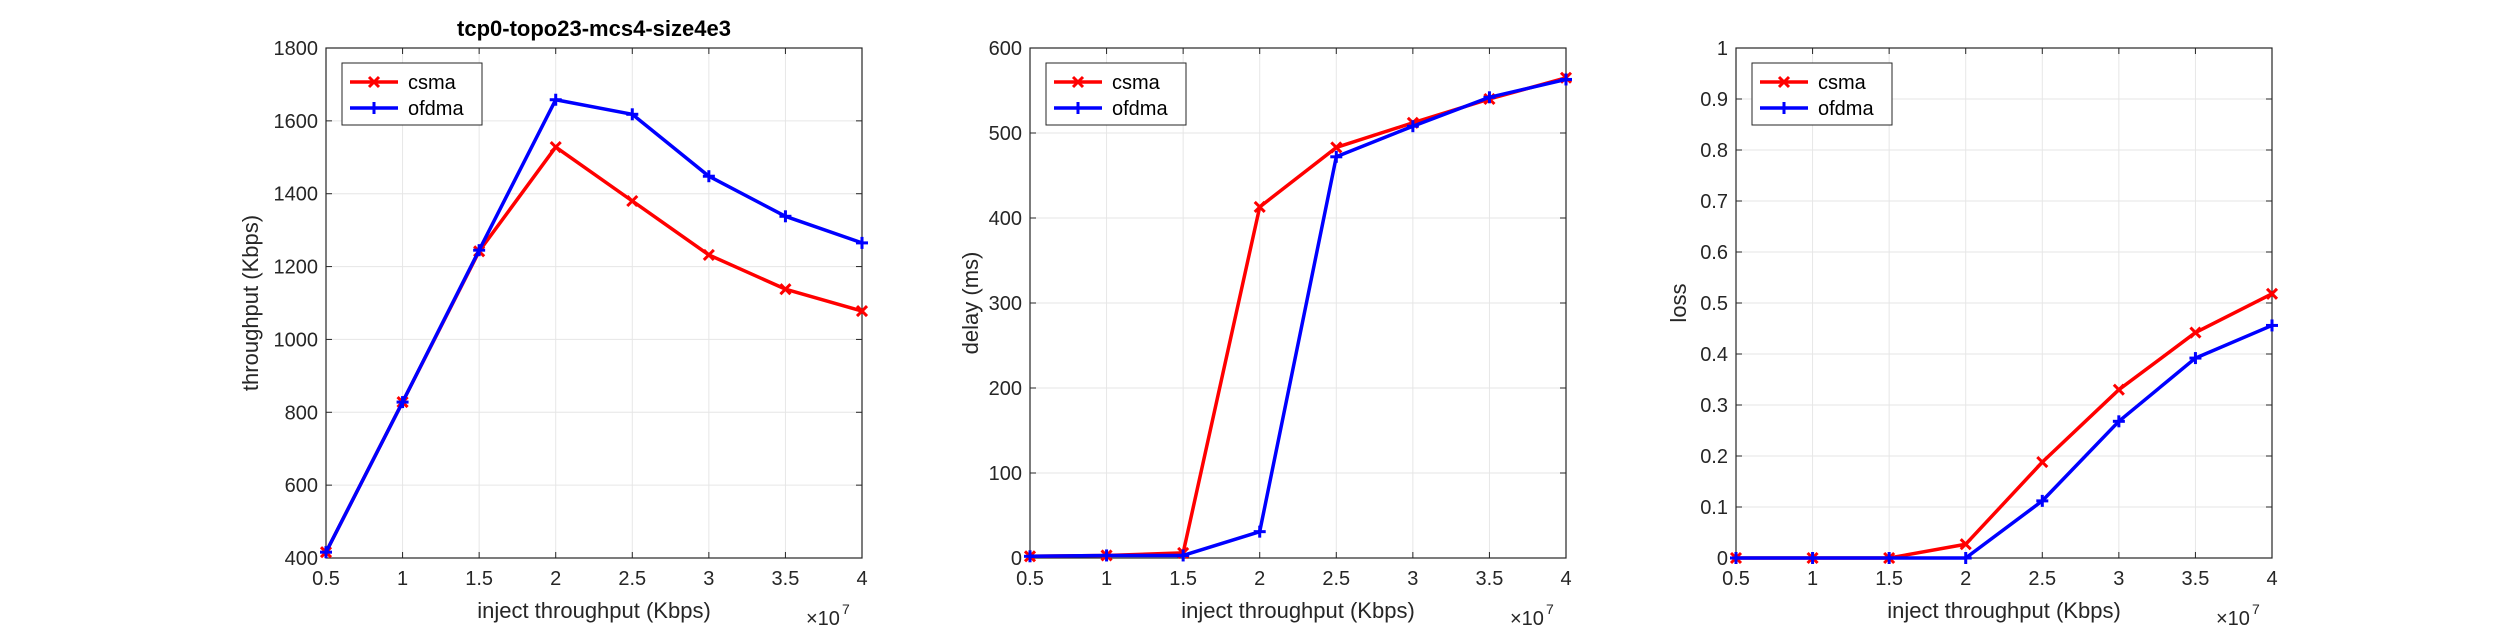  Describe the element at coordinates (296, 340) in the screenshot. I see `y-tick-label: 1000` at that location.